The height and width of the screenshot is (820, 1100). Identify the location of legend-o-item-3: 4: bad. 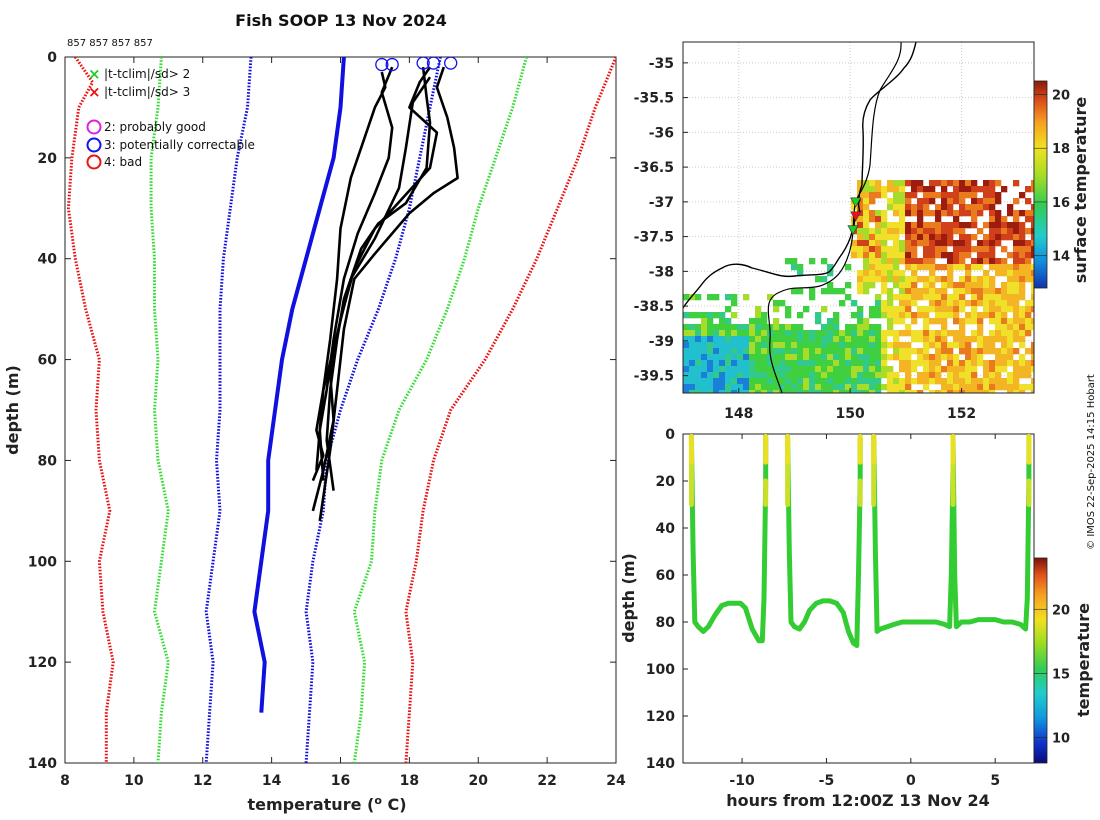
(114, 162).